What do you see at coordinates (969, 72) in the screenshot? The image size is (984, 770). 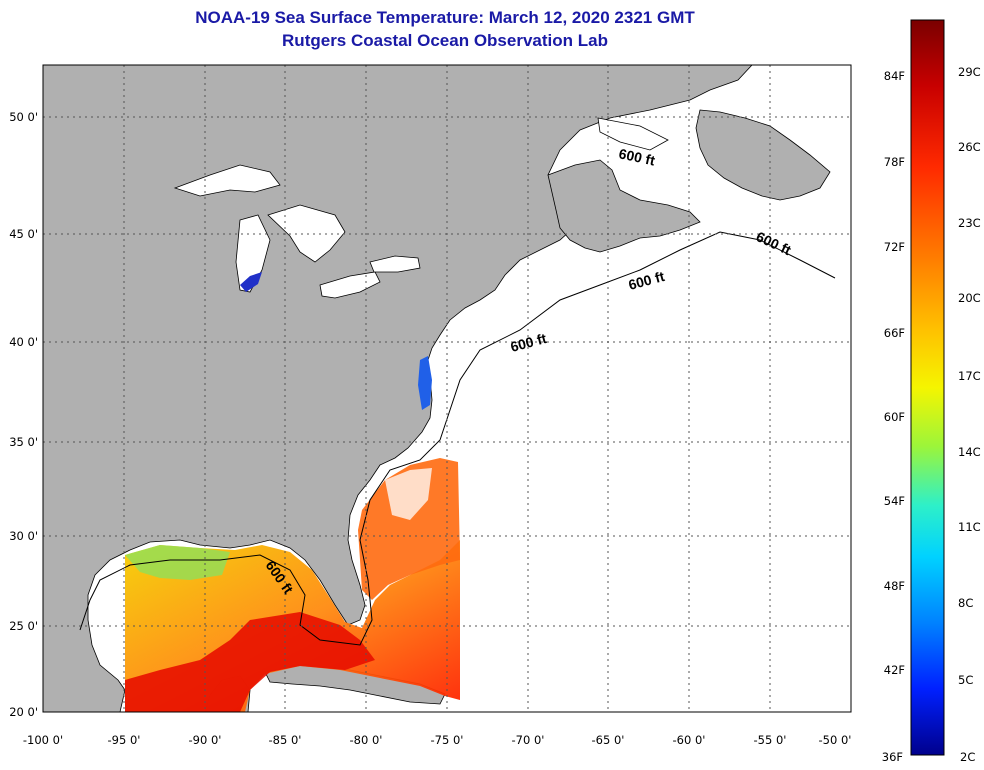 I see `colorbar-c-label: 29C` at bounding box center [969, 72].